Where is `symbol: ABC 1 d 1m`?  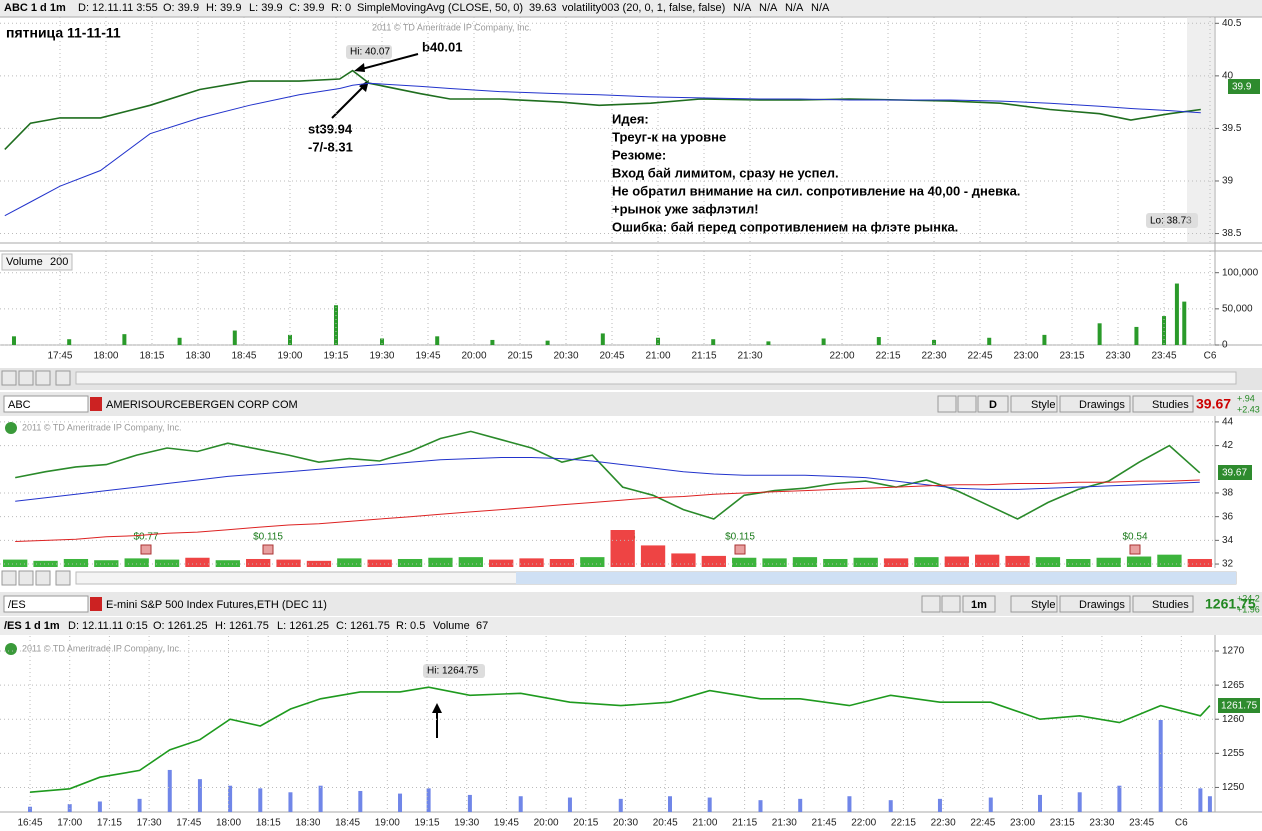
symbol: ABC 1 d 1m is located at coordinates (35, 8).